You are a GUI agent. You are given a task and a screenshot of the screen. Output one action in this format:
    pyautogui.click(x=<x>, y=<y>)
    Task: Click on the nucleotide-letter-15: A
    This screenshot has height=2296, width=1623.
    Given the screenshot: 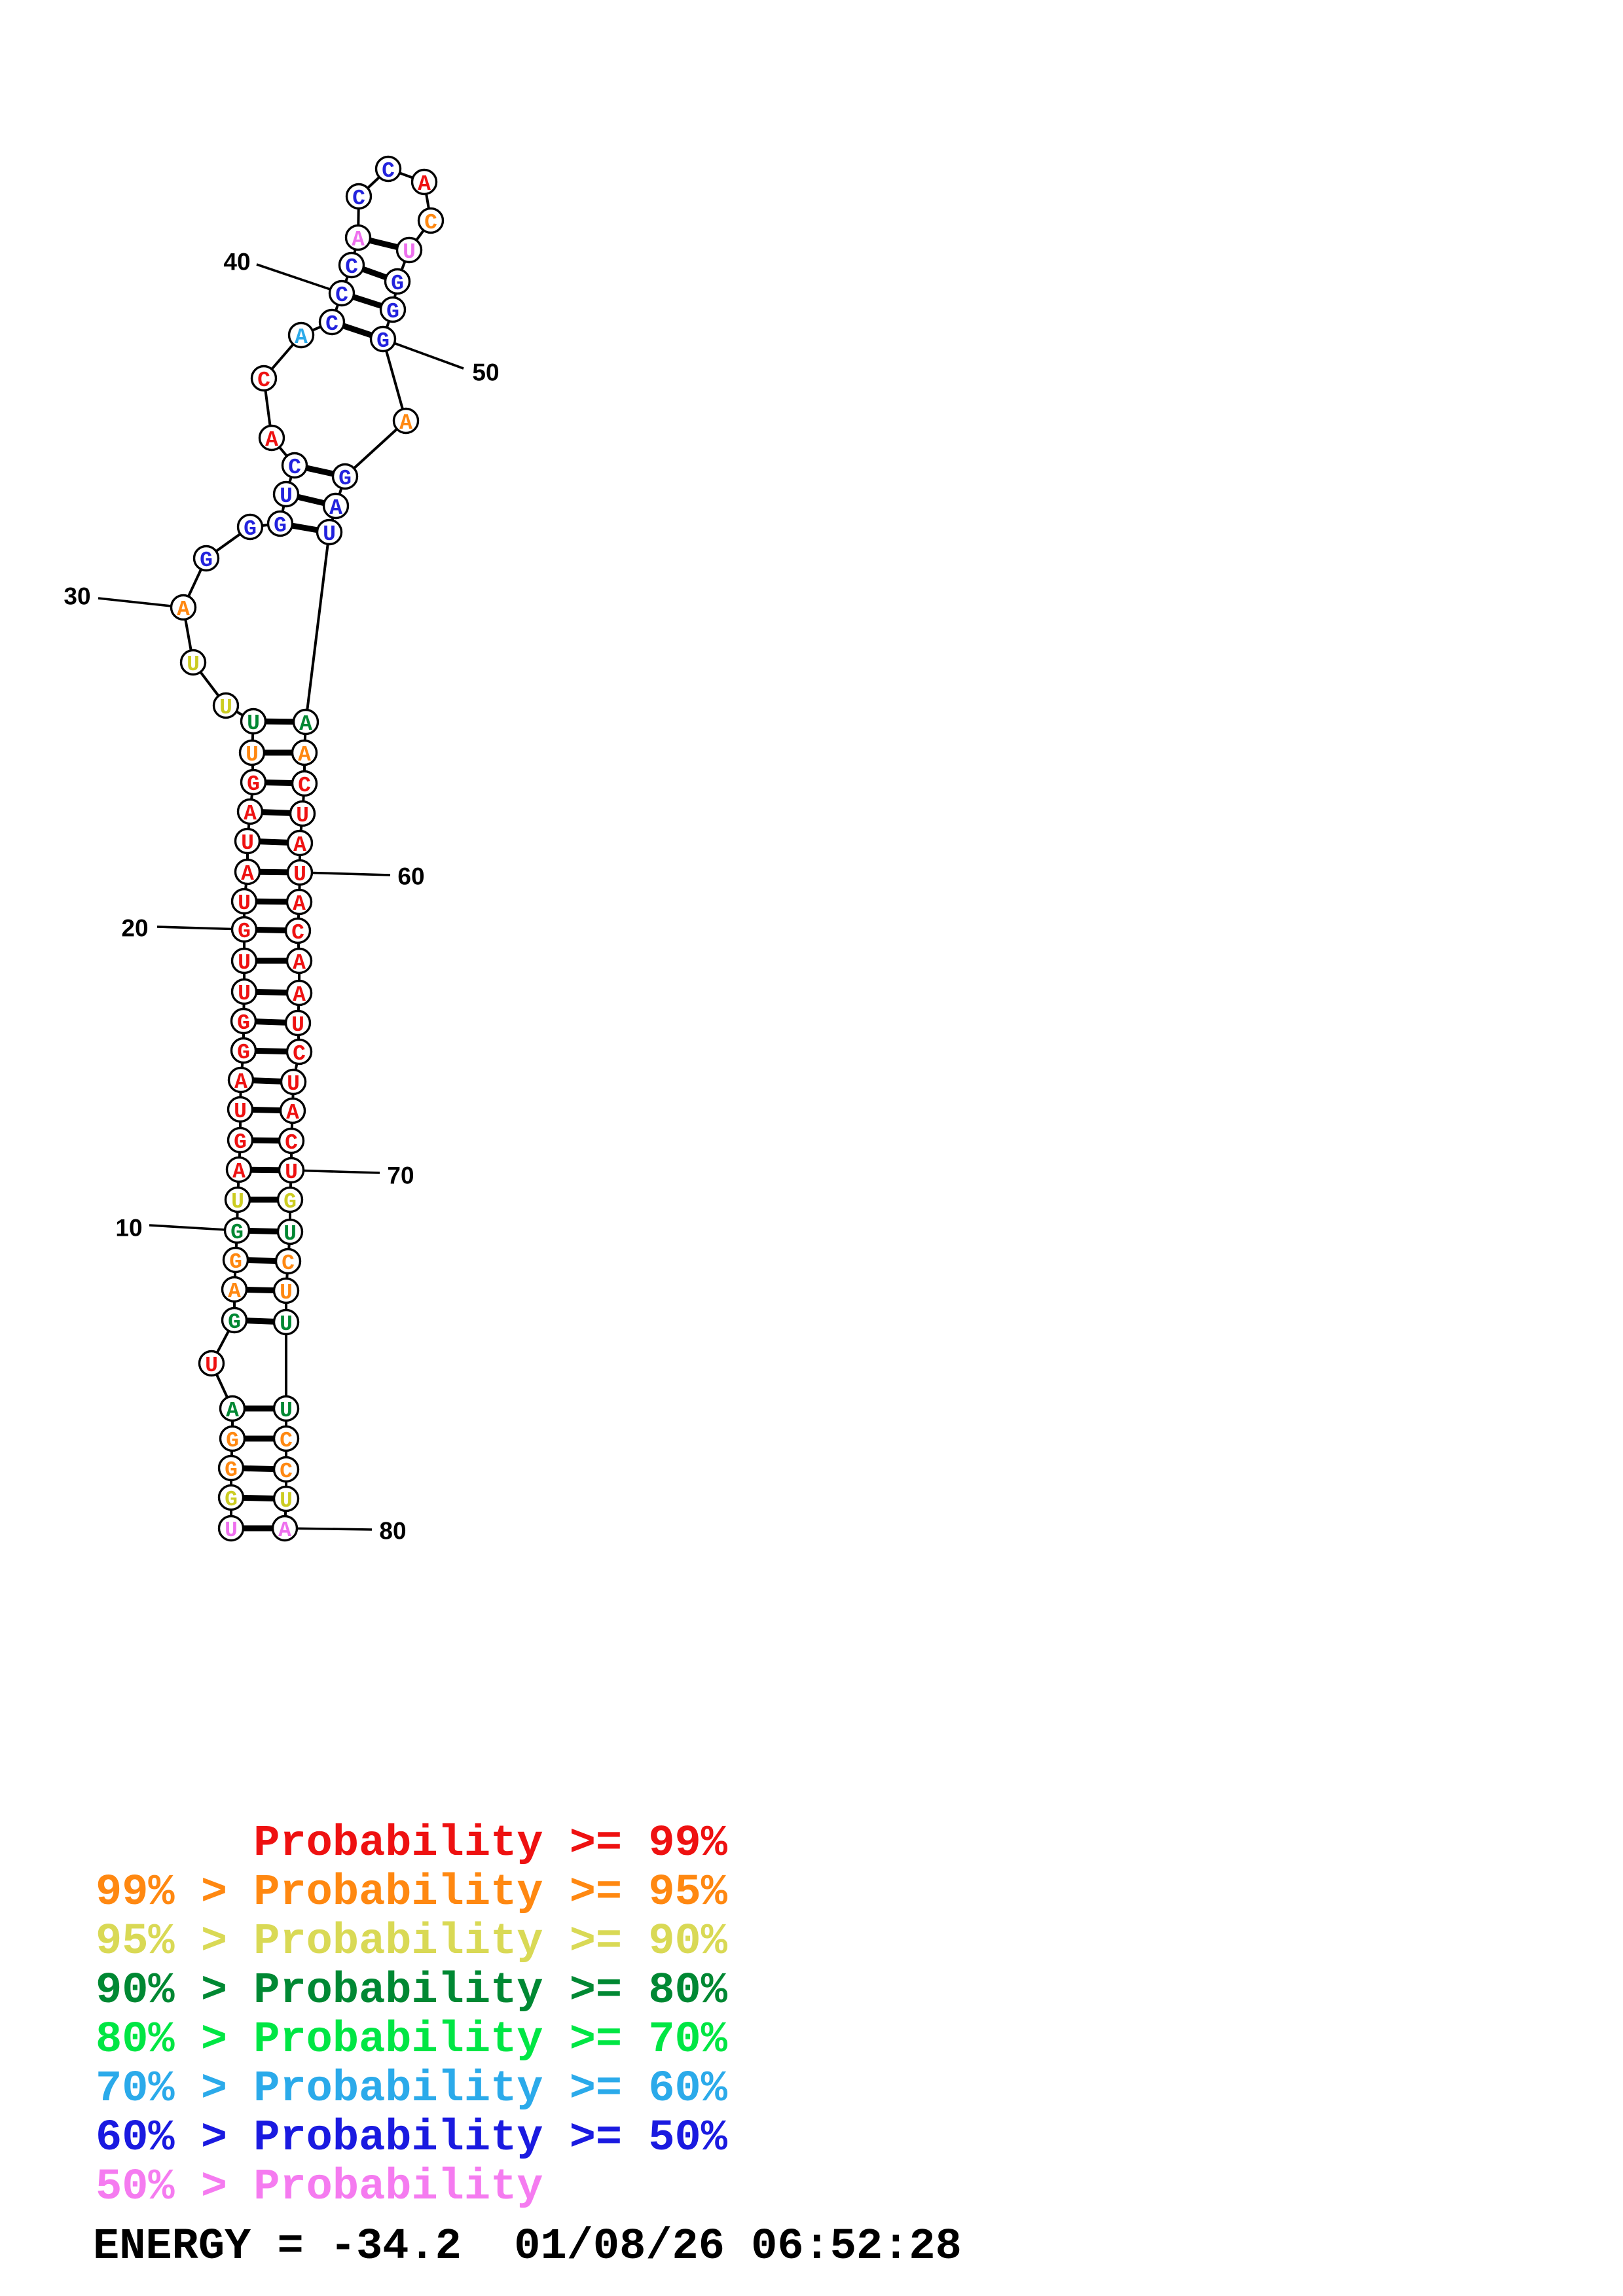 What is the action you would take?
    pyautogui.click(x=240, y=1082)
    